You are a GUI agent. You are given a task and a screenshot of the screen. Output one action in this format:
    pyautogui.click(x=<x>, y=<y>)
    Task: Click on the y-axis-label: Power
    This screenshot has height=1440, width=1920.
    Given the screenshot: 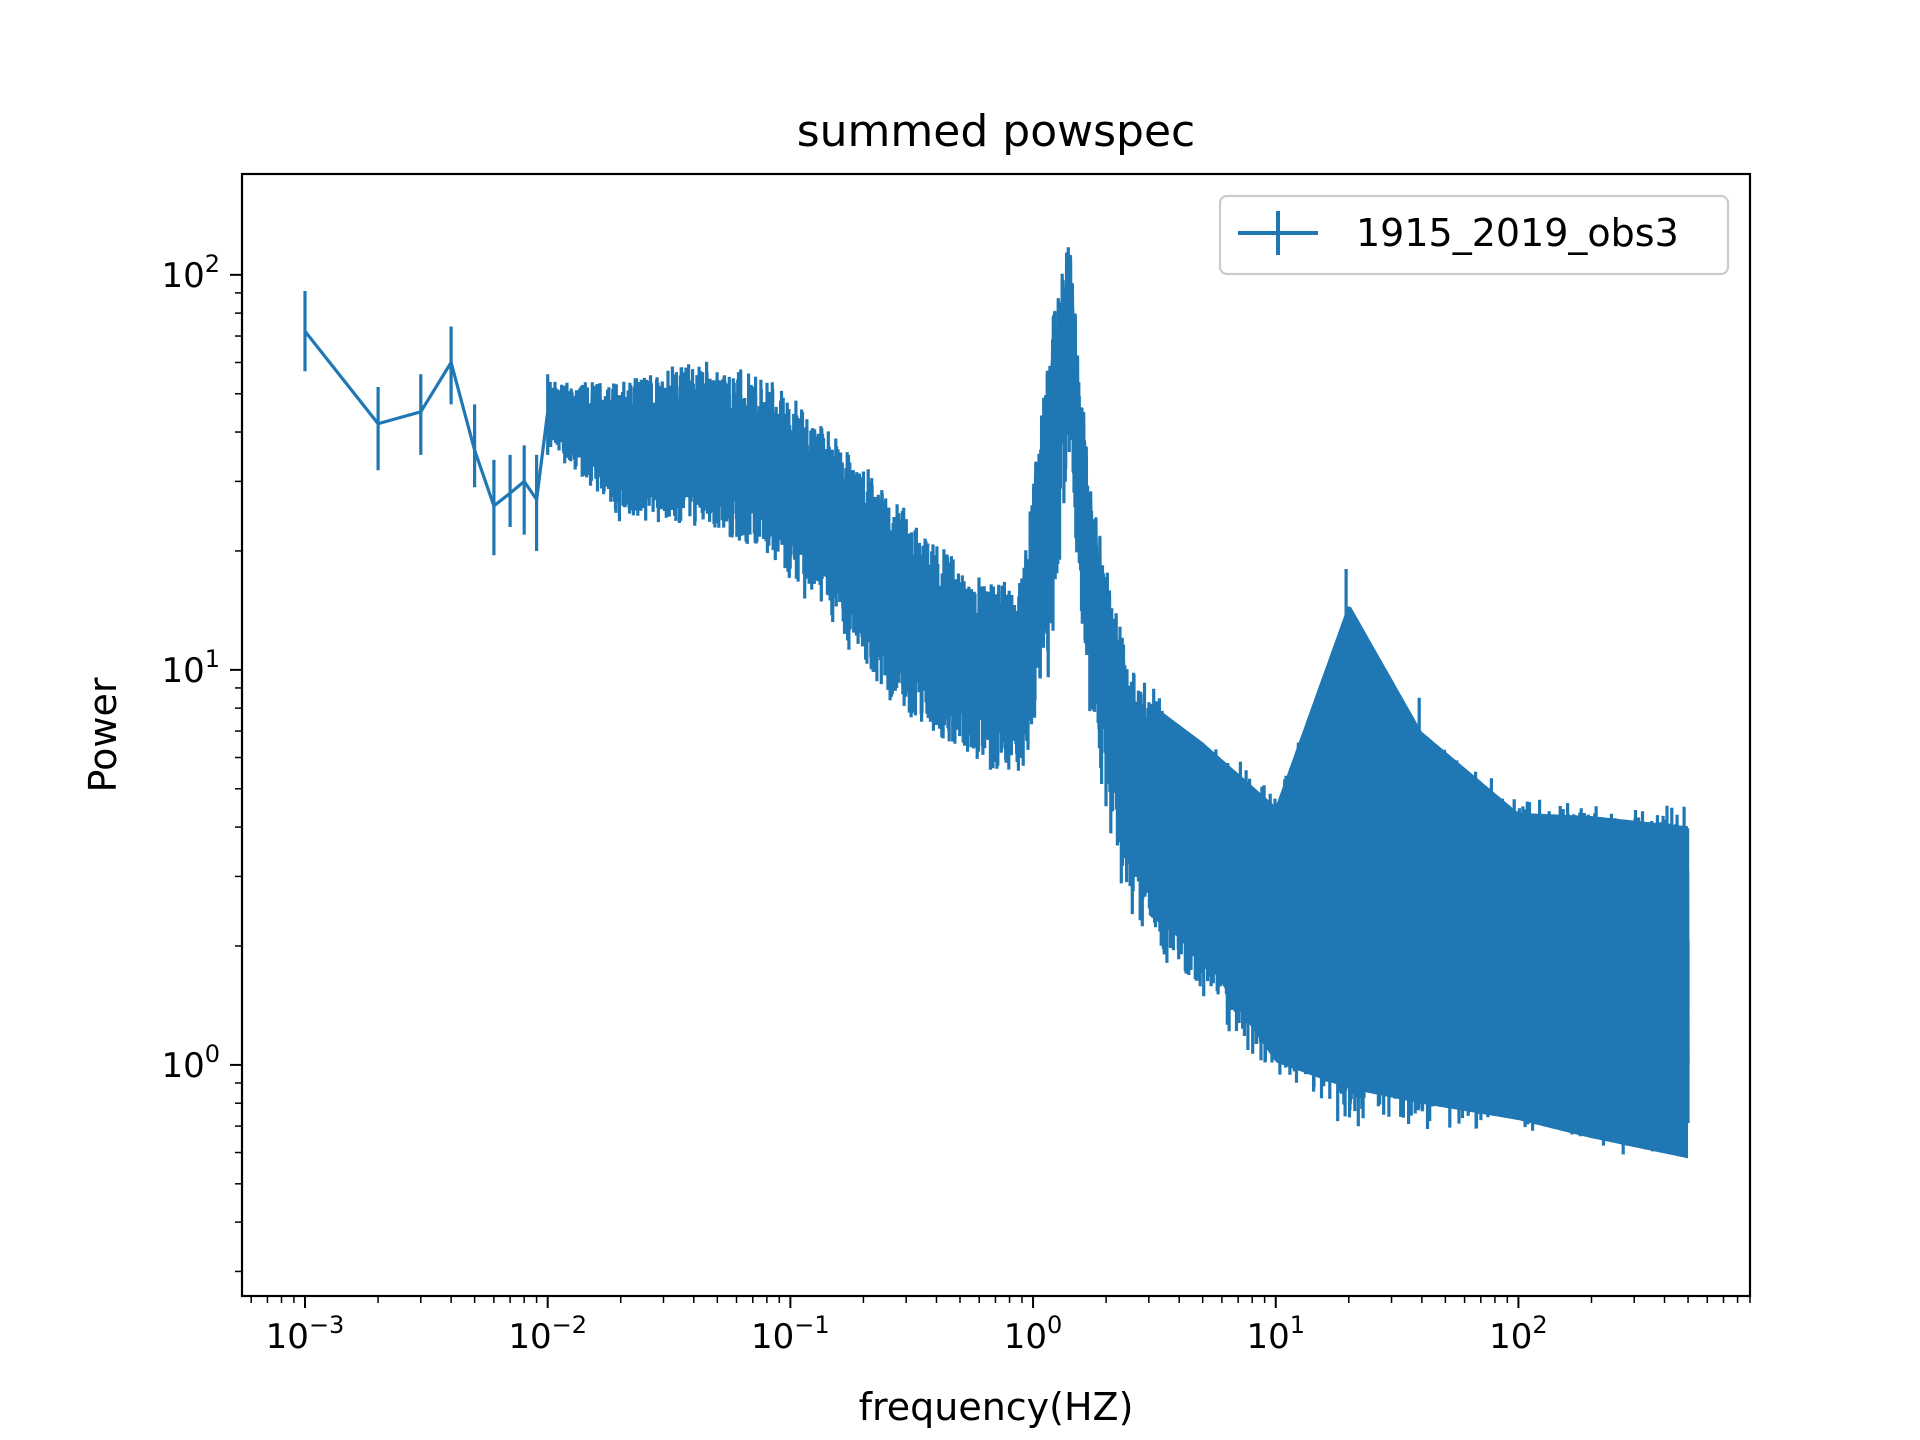 What is the action you would take?
    pyautogui.click(x=103, y=734)
    